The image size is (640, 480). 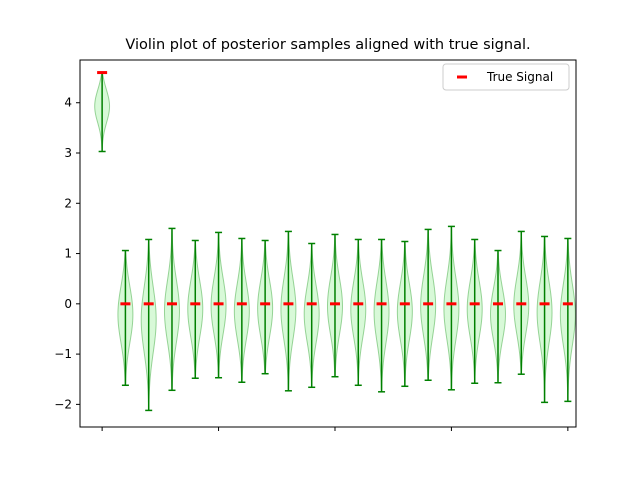 I want to click on y-tick-label: 1, so click(x=68, y=254).